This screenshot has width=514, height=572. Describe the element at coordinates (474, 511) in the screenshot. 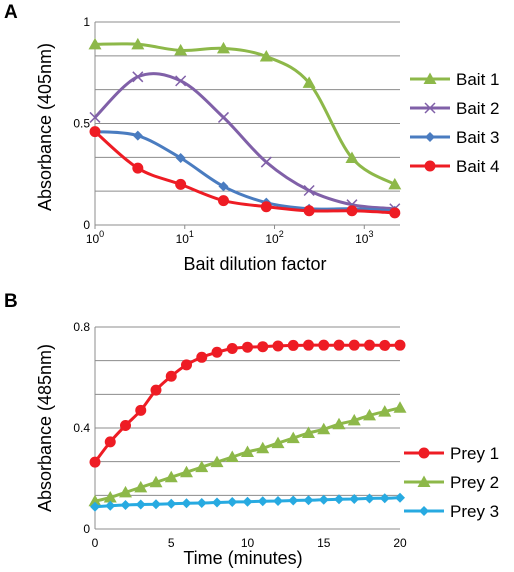

I see `legend-label: Prey 3` at that location.